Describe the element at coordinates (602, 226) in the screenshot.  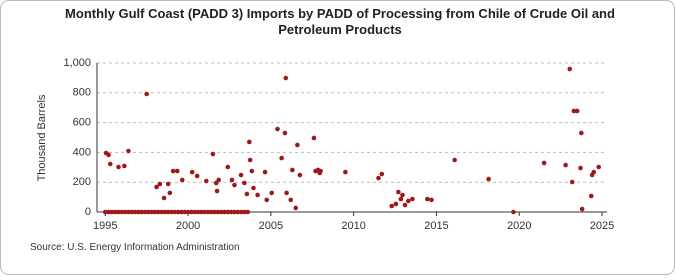
I see `x-tick-label: 2025` at that location.